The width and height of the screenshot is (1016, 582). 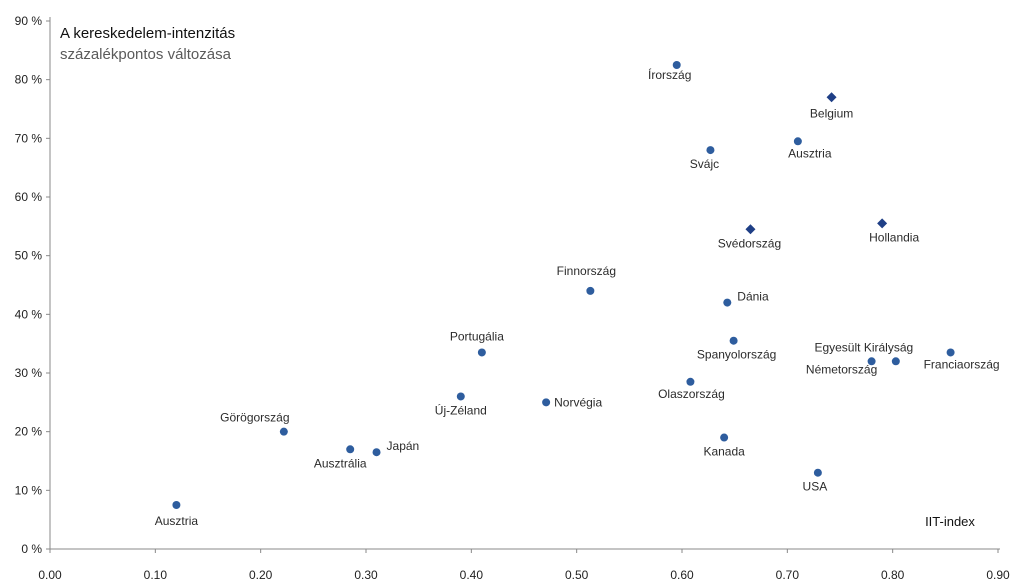 I want to click on chart-title-line1: A kereskedelem-intenzitás, so click(x=147, y=33).